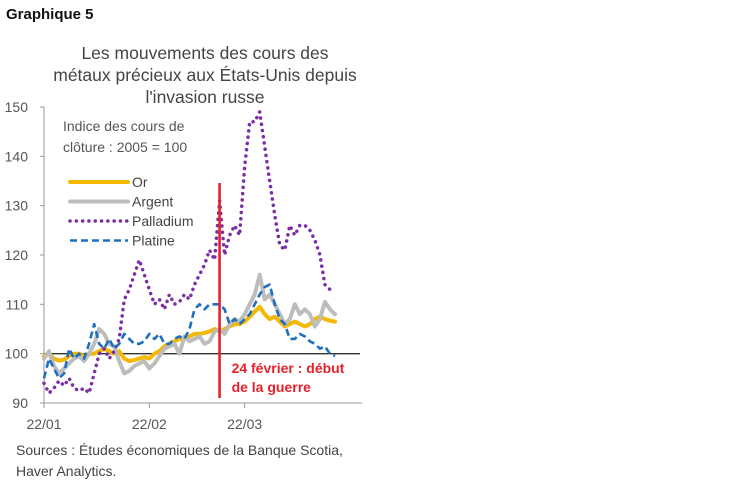 This screenshot has width=750, height=483. I want to click on x-tick-label: 22/03, so click(244, 424).